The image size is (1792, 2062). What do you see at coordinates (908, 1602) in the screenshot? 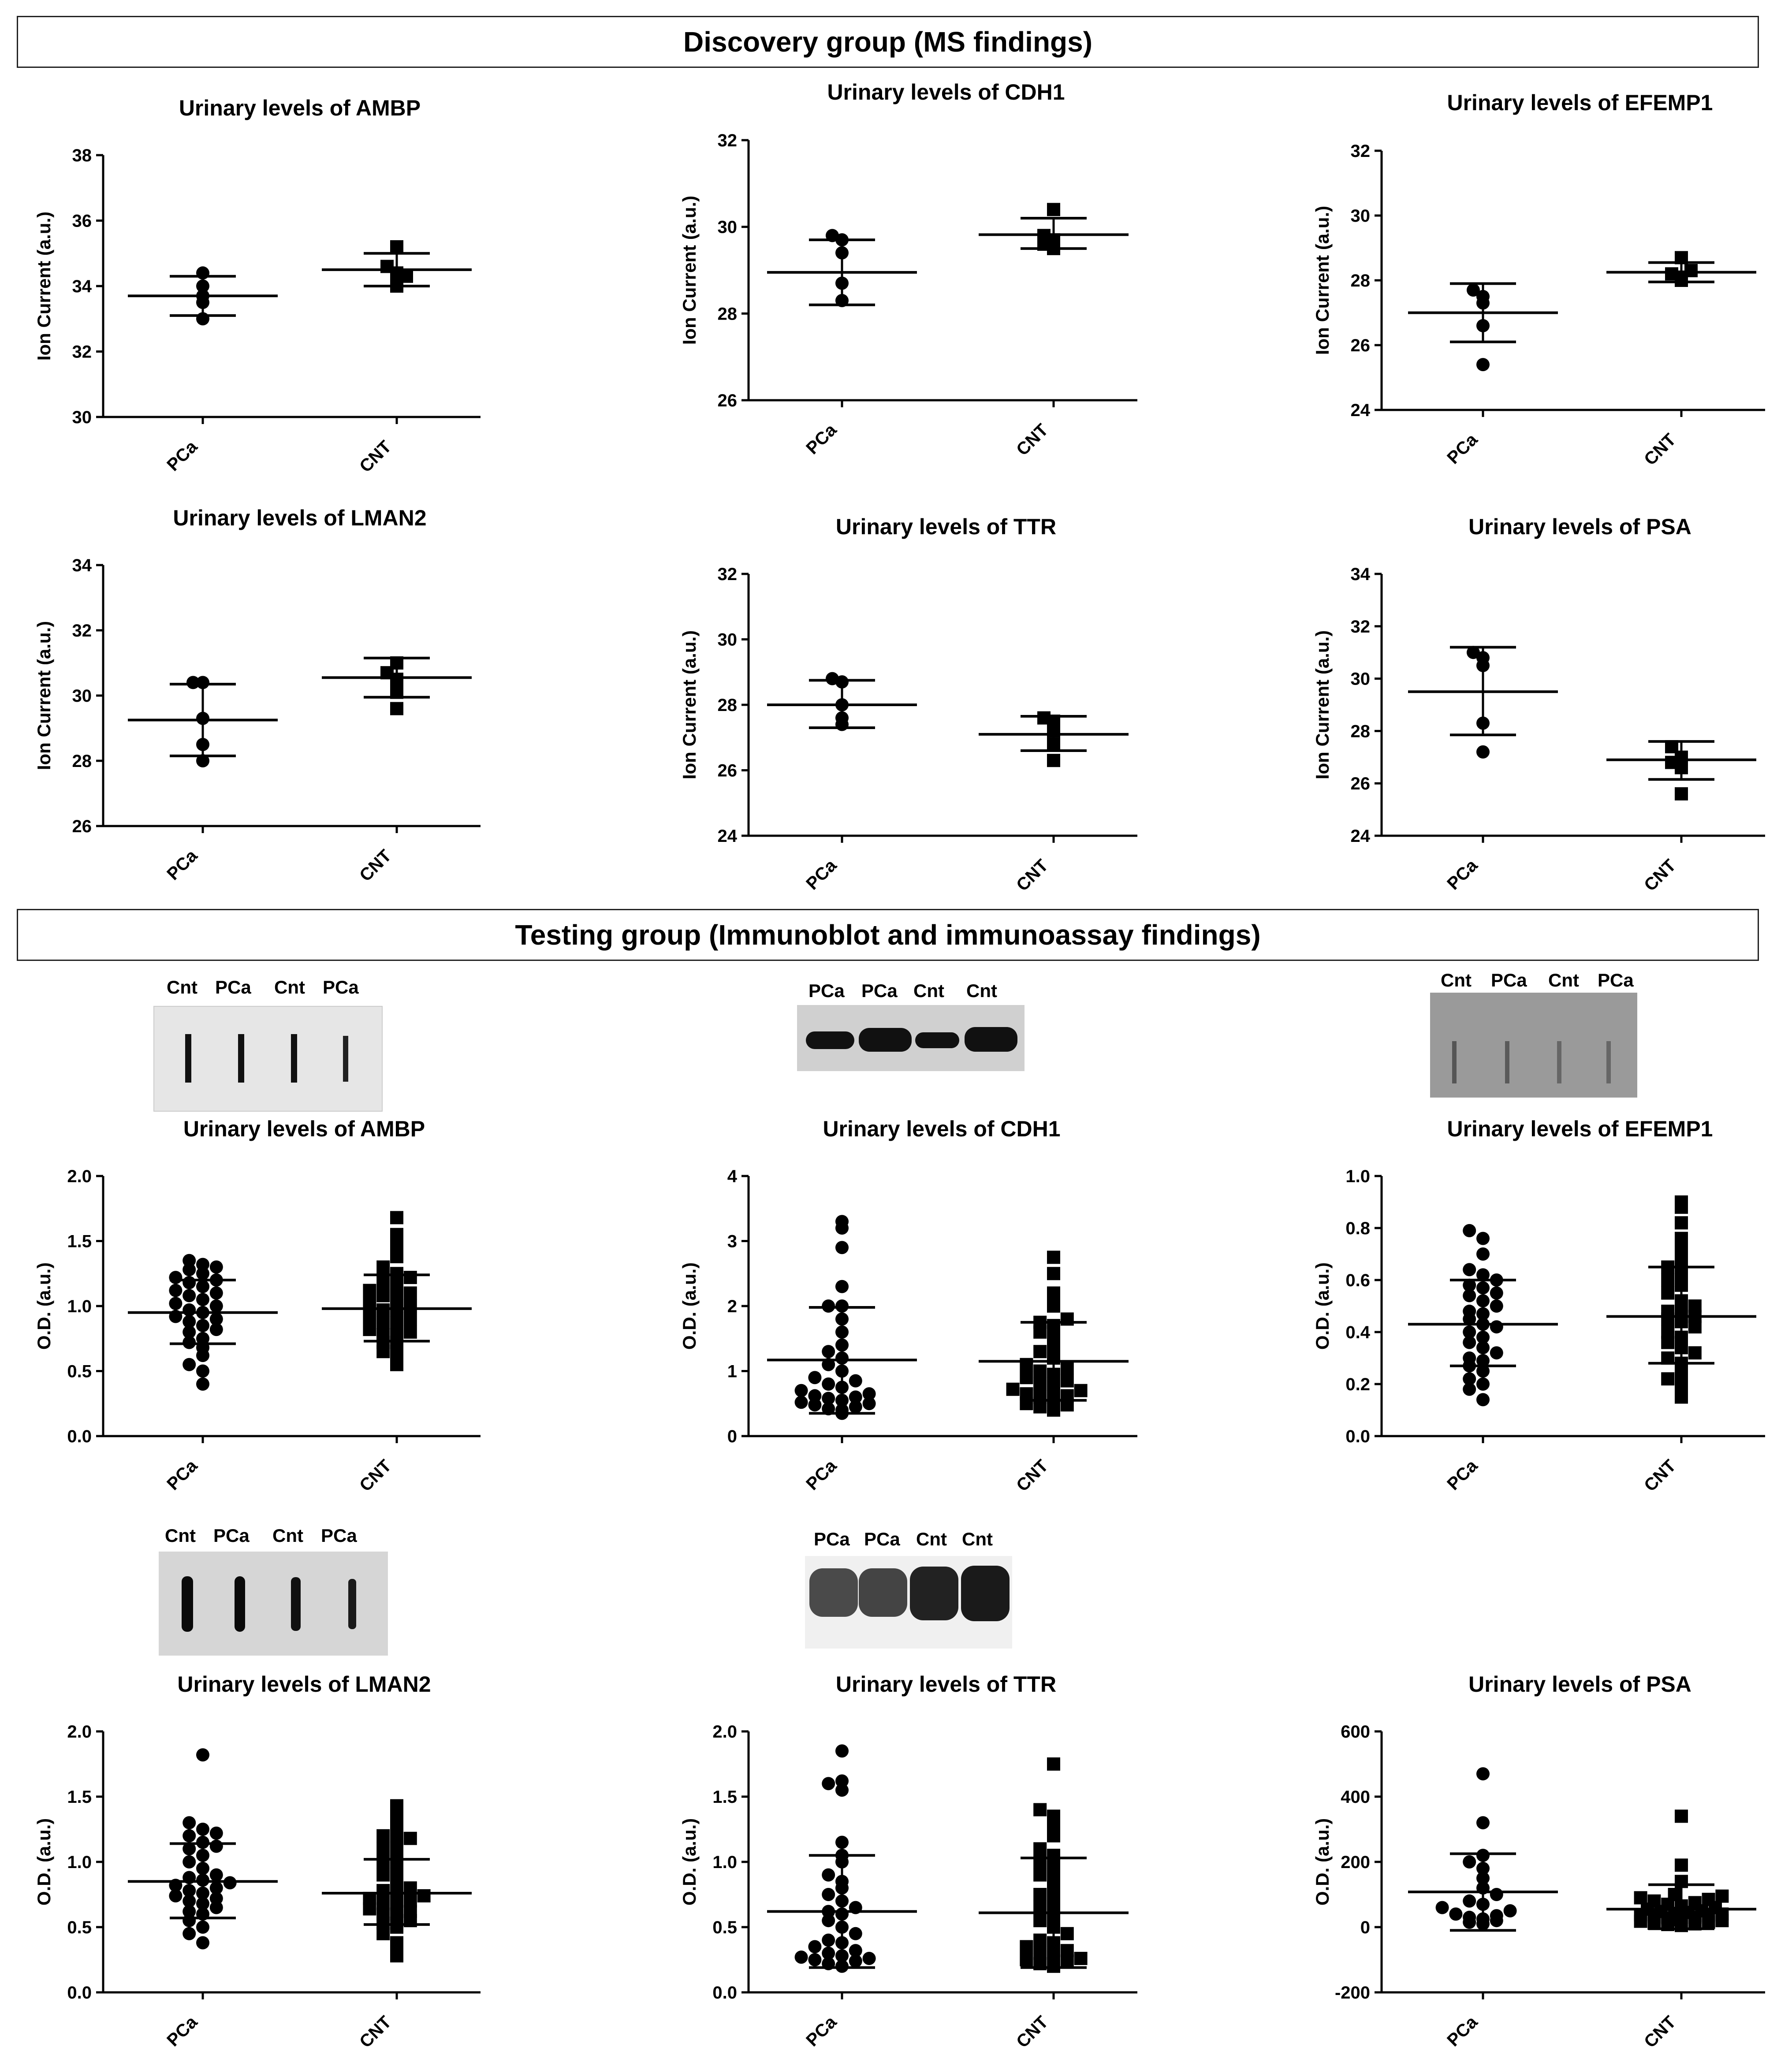
I see `blot-ttr` at bounding box center [908, 1602].